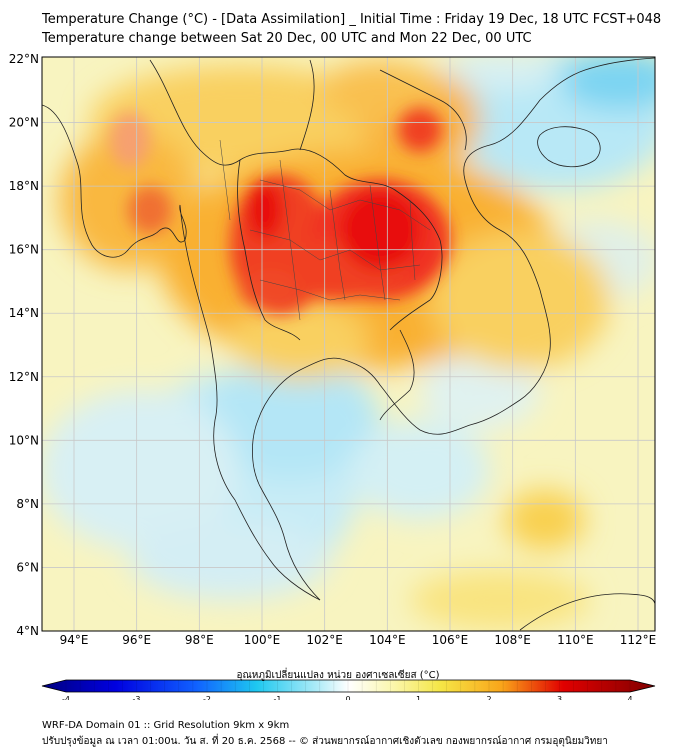 The width and height of the screenshot is (676, 756). What do you see at coordinates (575, 640) in the screenshot?
I see `longitude-label: 110°E` at bounding box center [575, 640].